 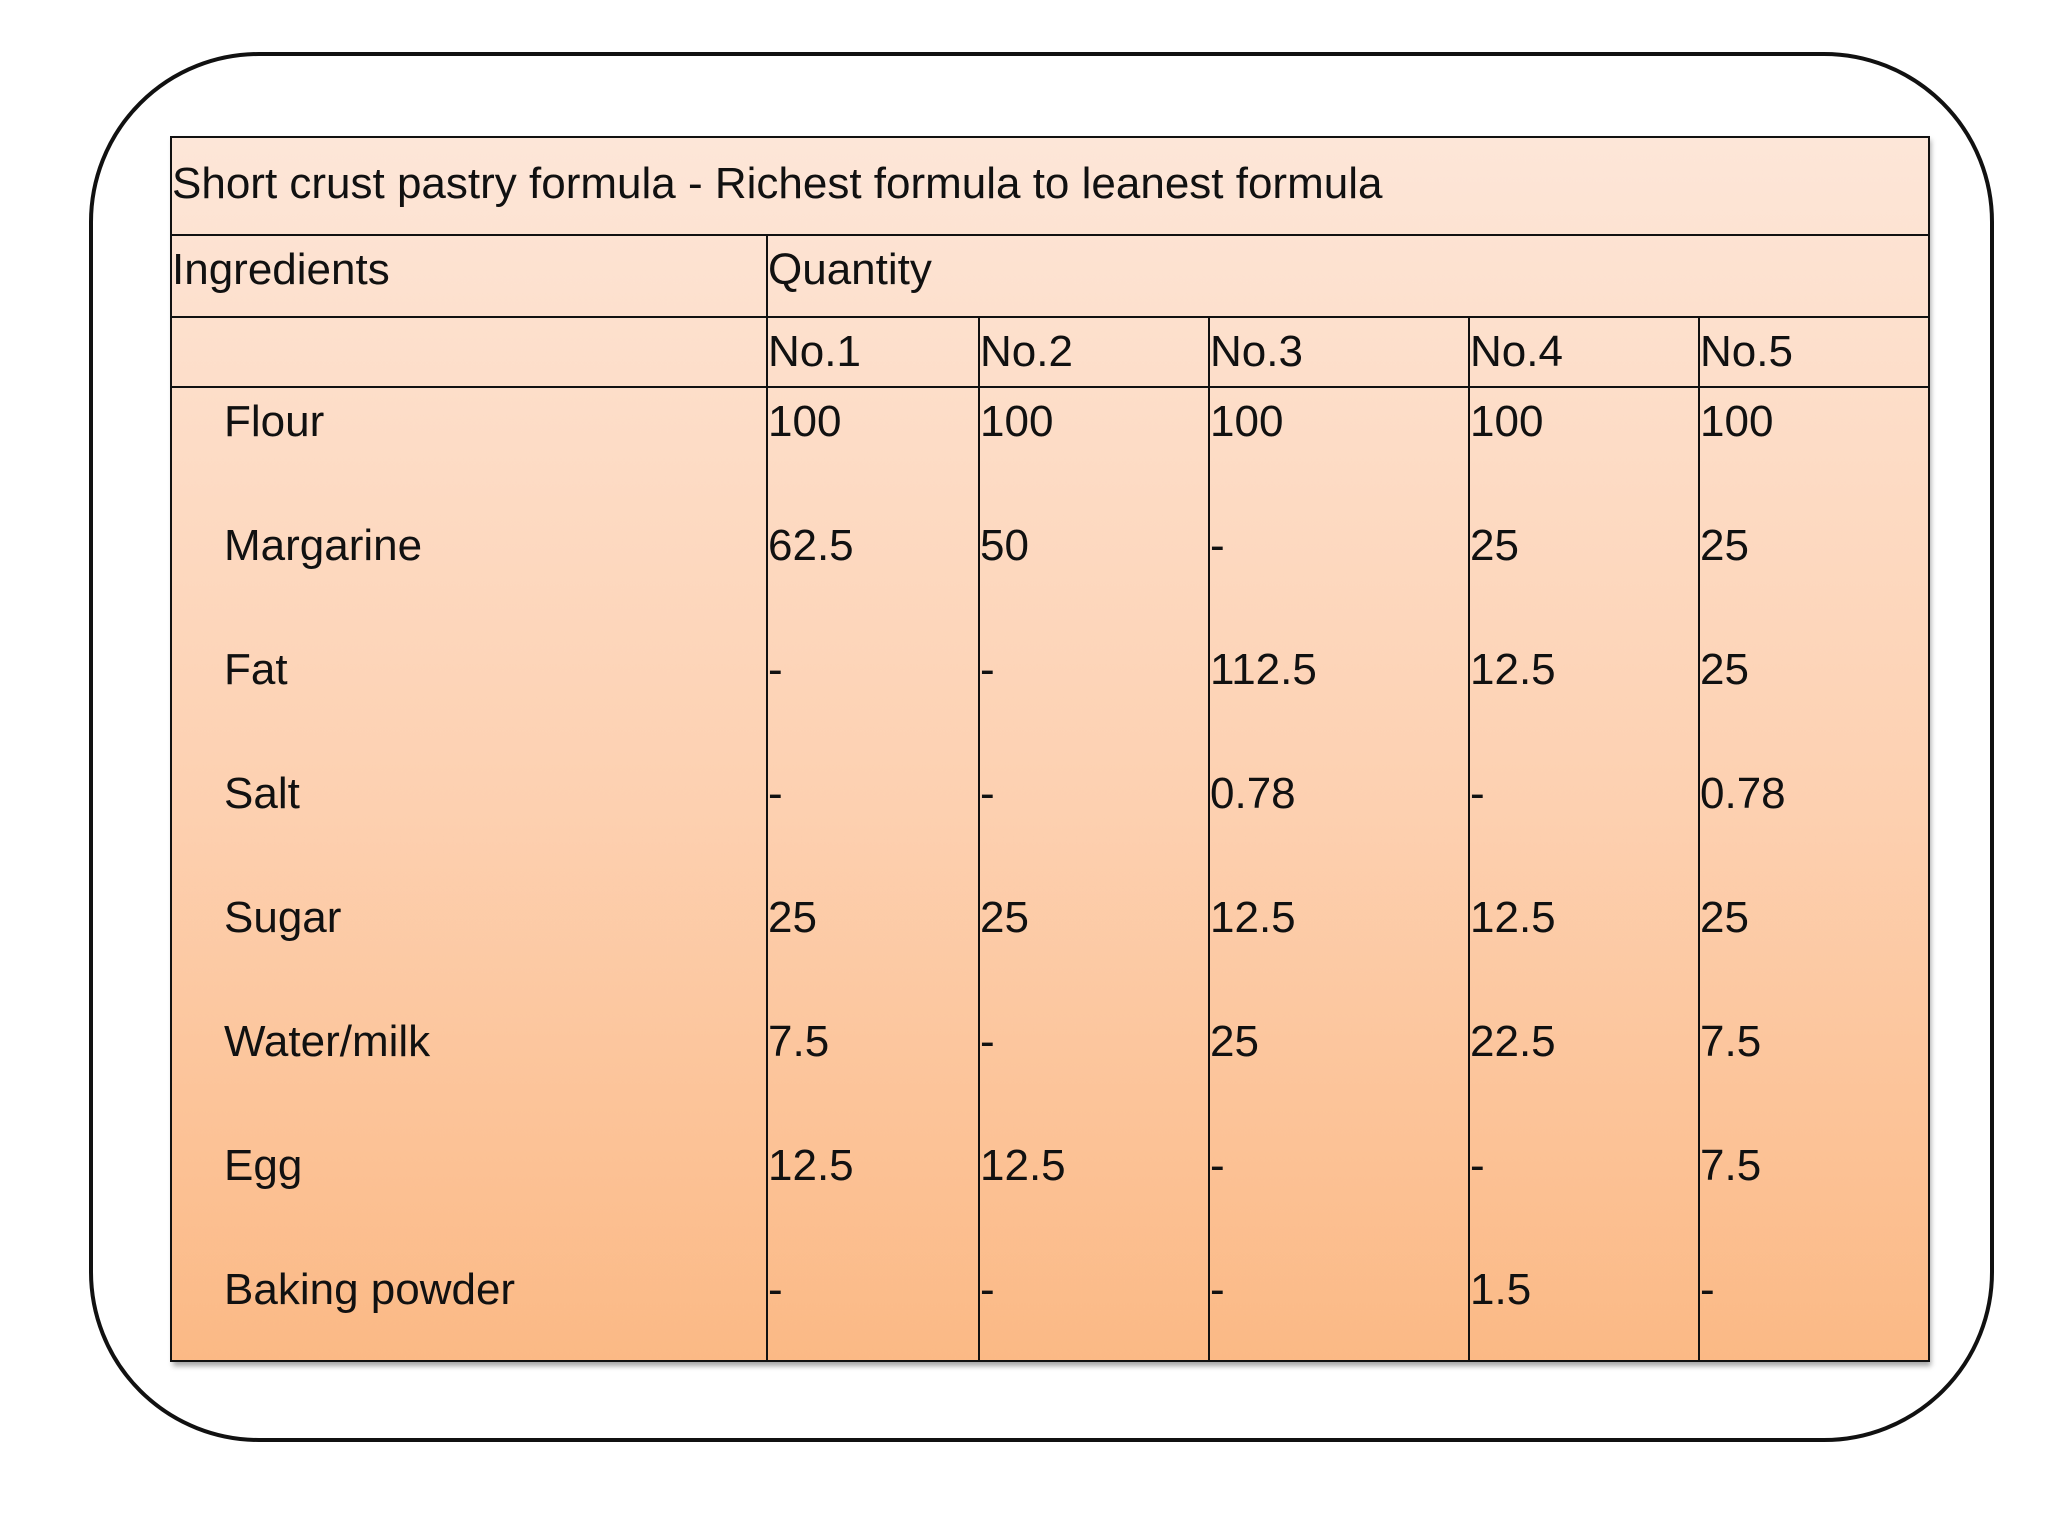 I want to click on ingredients-header: Ingredients, so click(x=281, y=269).